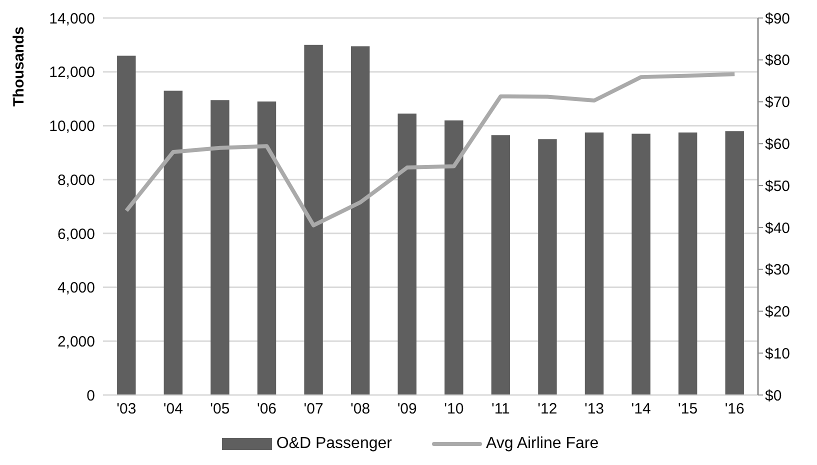 The height and width of the screenshot is (465, 817). What do you see at coordinates (72, 19) in the screenshot?
I see `y-tick-label: 14,000` at bounding box center [72, 19].